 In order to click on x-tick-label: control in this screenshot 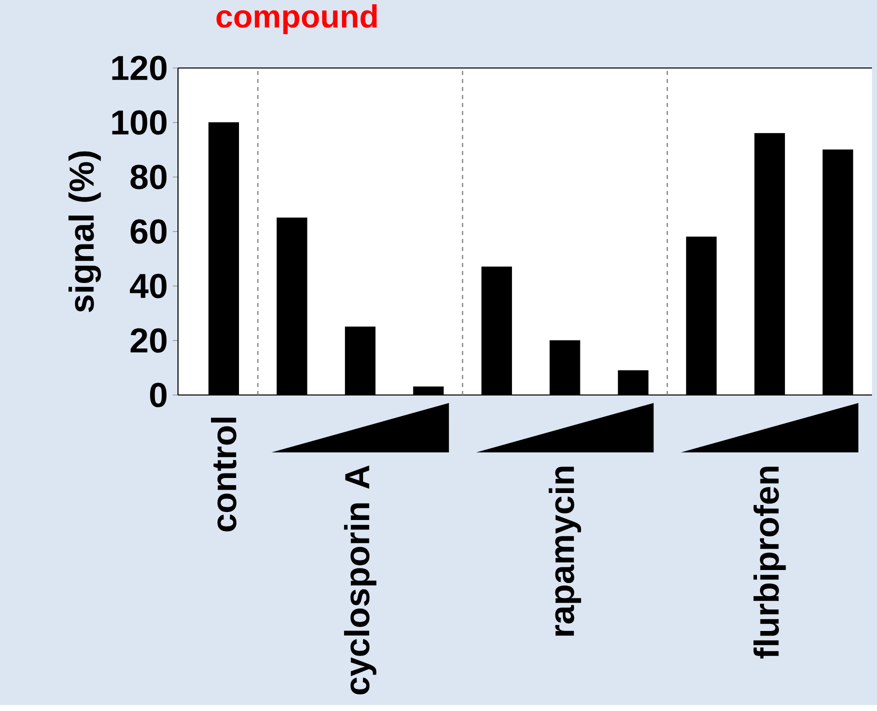, I will do `click(223, 475)`.